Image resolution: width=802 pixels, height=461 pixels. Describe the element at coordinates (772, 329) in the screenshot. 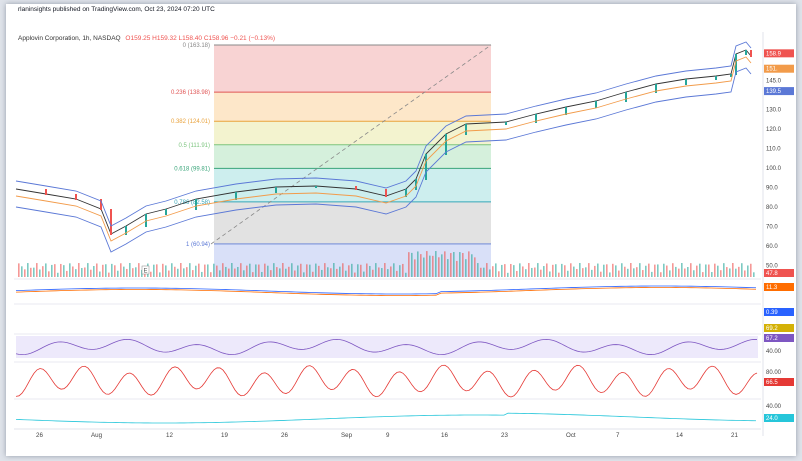

I see `indicator-badge-label: 69.2` at that location.